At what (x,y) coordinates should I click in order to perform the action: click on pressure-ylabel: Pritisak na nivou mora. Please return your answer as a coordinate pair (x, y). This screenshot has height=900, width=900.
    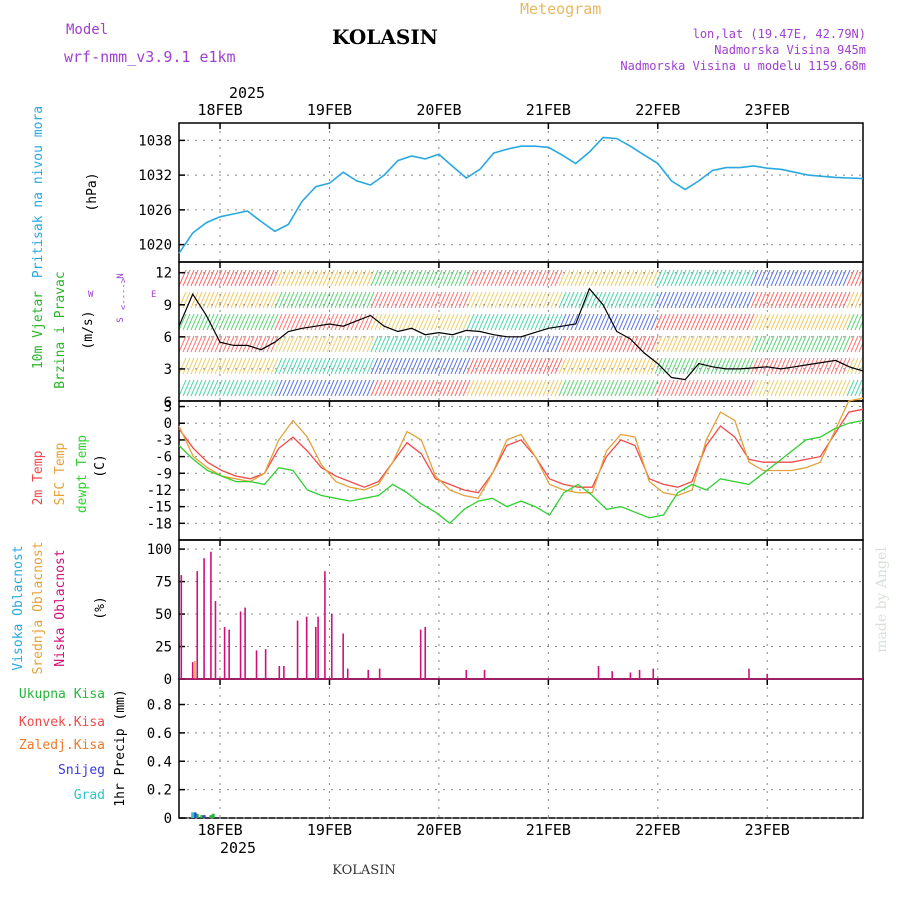
    Looking at the image, I should click on (38, 192).